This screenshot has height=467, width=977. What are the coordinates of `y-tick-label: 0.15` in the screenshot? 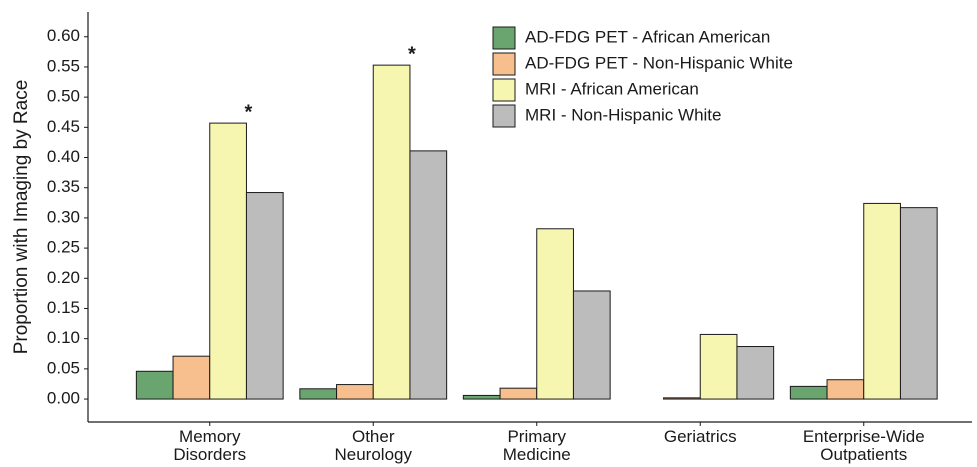 It's located at (63, 307).